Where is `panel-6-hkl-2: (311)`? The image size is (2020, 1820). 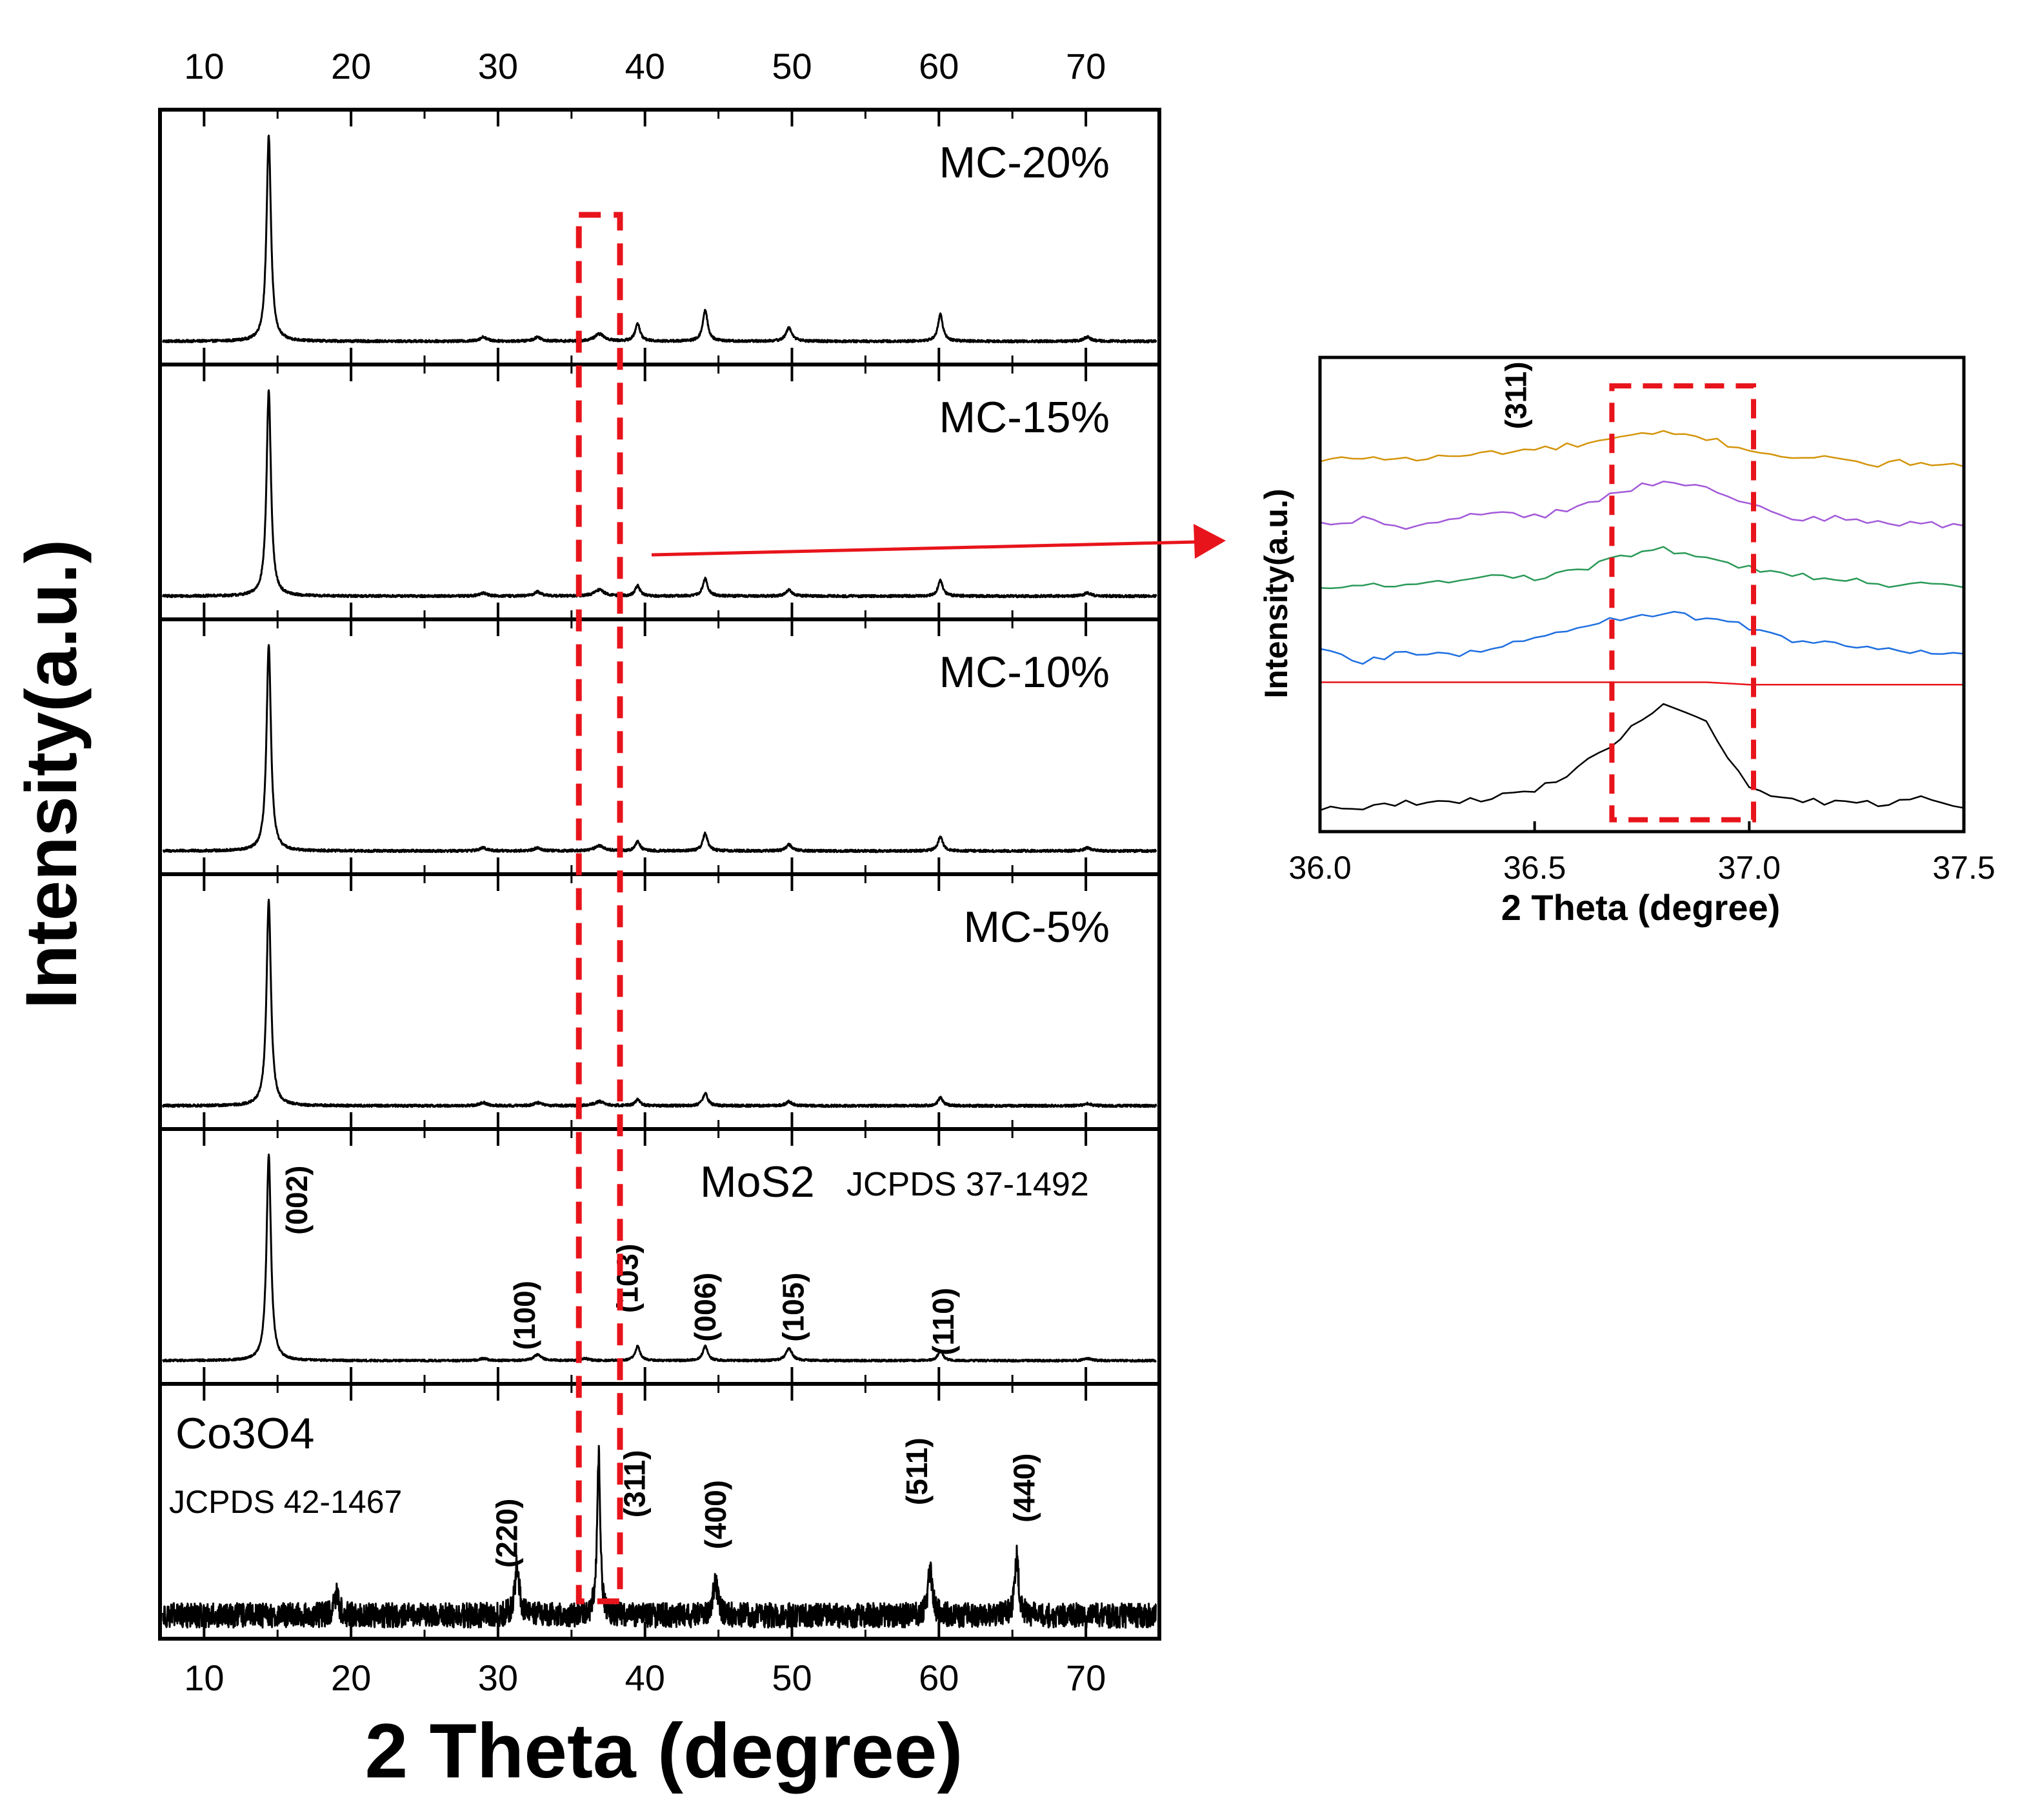 panel-6-hkl-2: (311) is located at coordinates (635, 1483).